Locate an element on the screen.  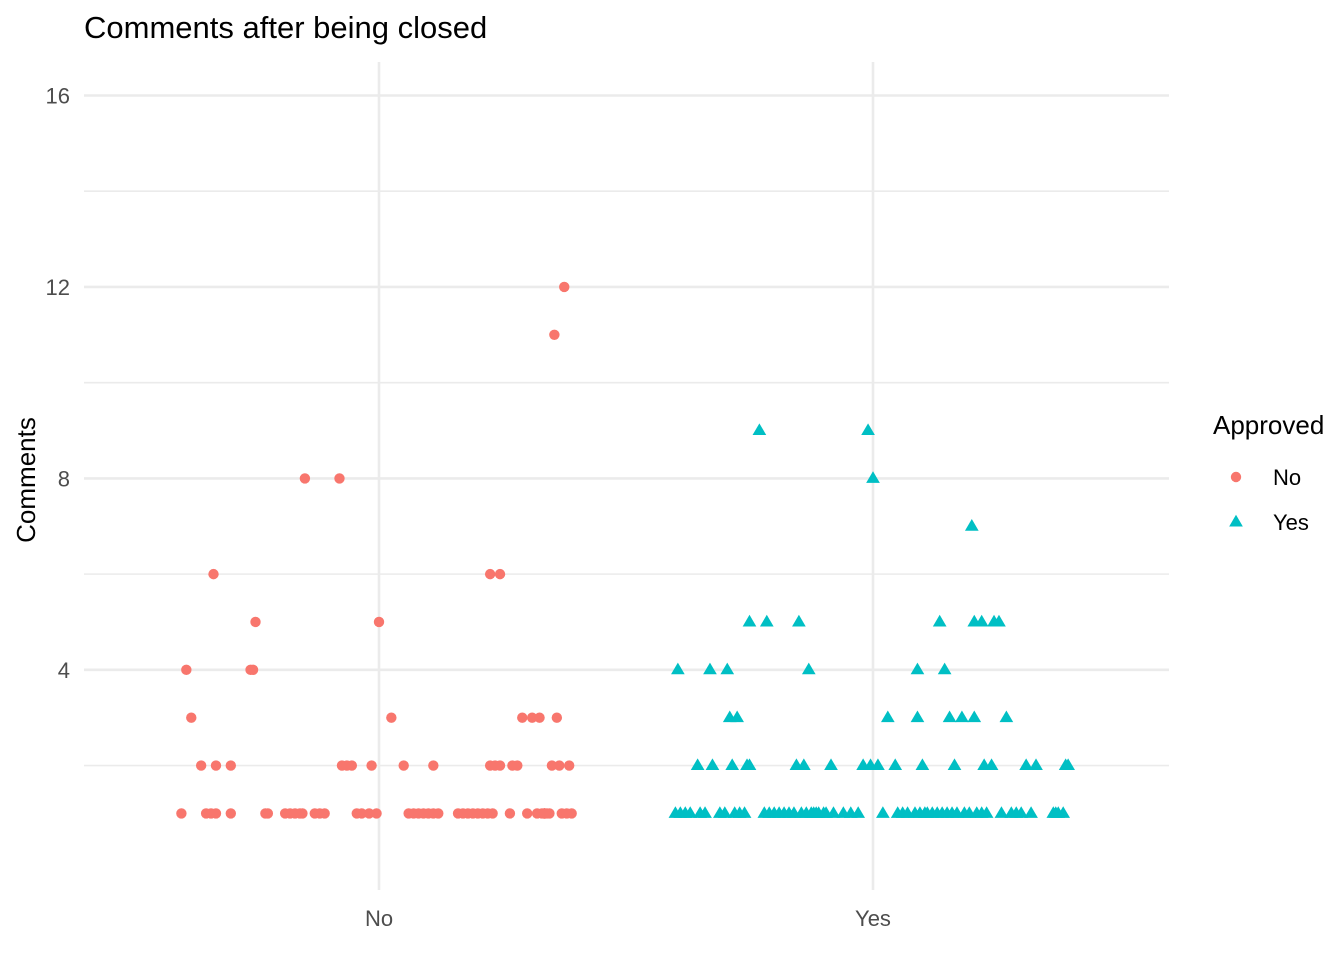
y-axis-title: Comments is located at coordinates (26, 480).